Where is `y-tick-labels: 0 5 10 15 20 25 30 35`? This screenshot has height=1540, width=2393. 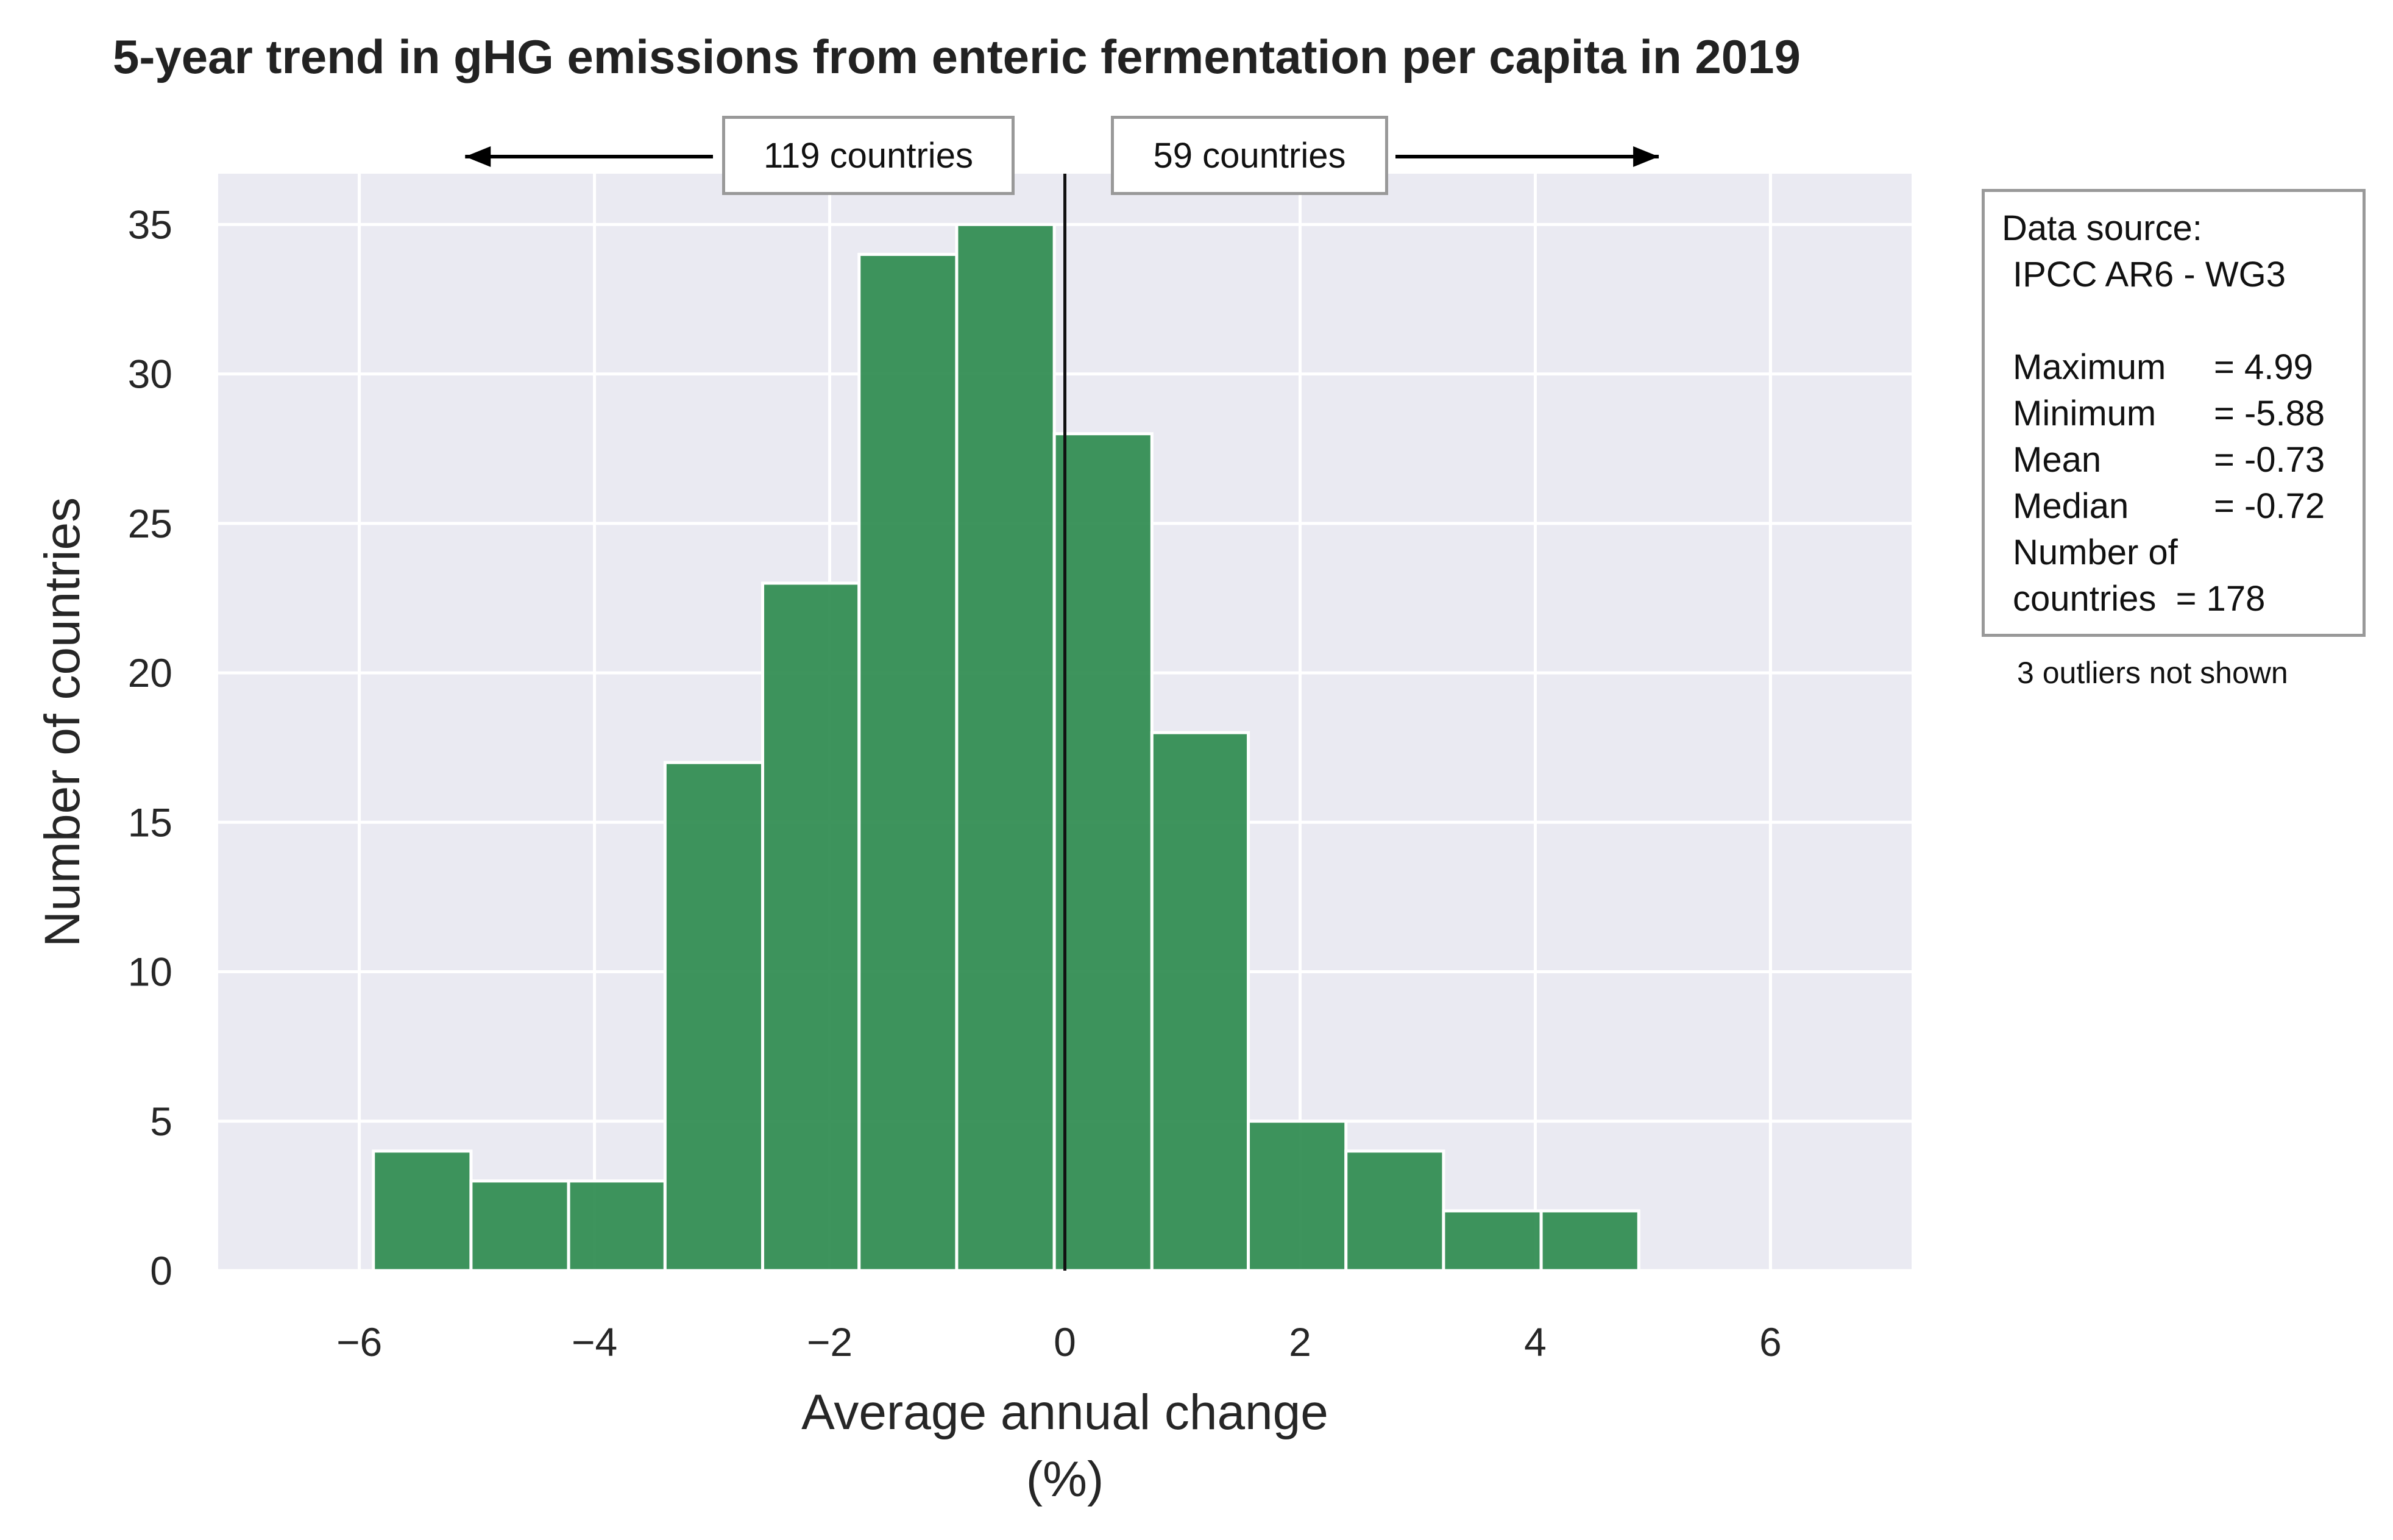
y-tick-labels: 0 5 10 15 20 25 30 35 is located at coordinates (150, 747).